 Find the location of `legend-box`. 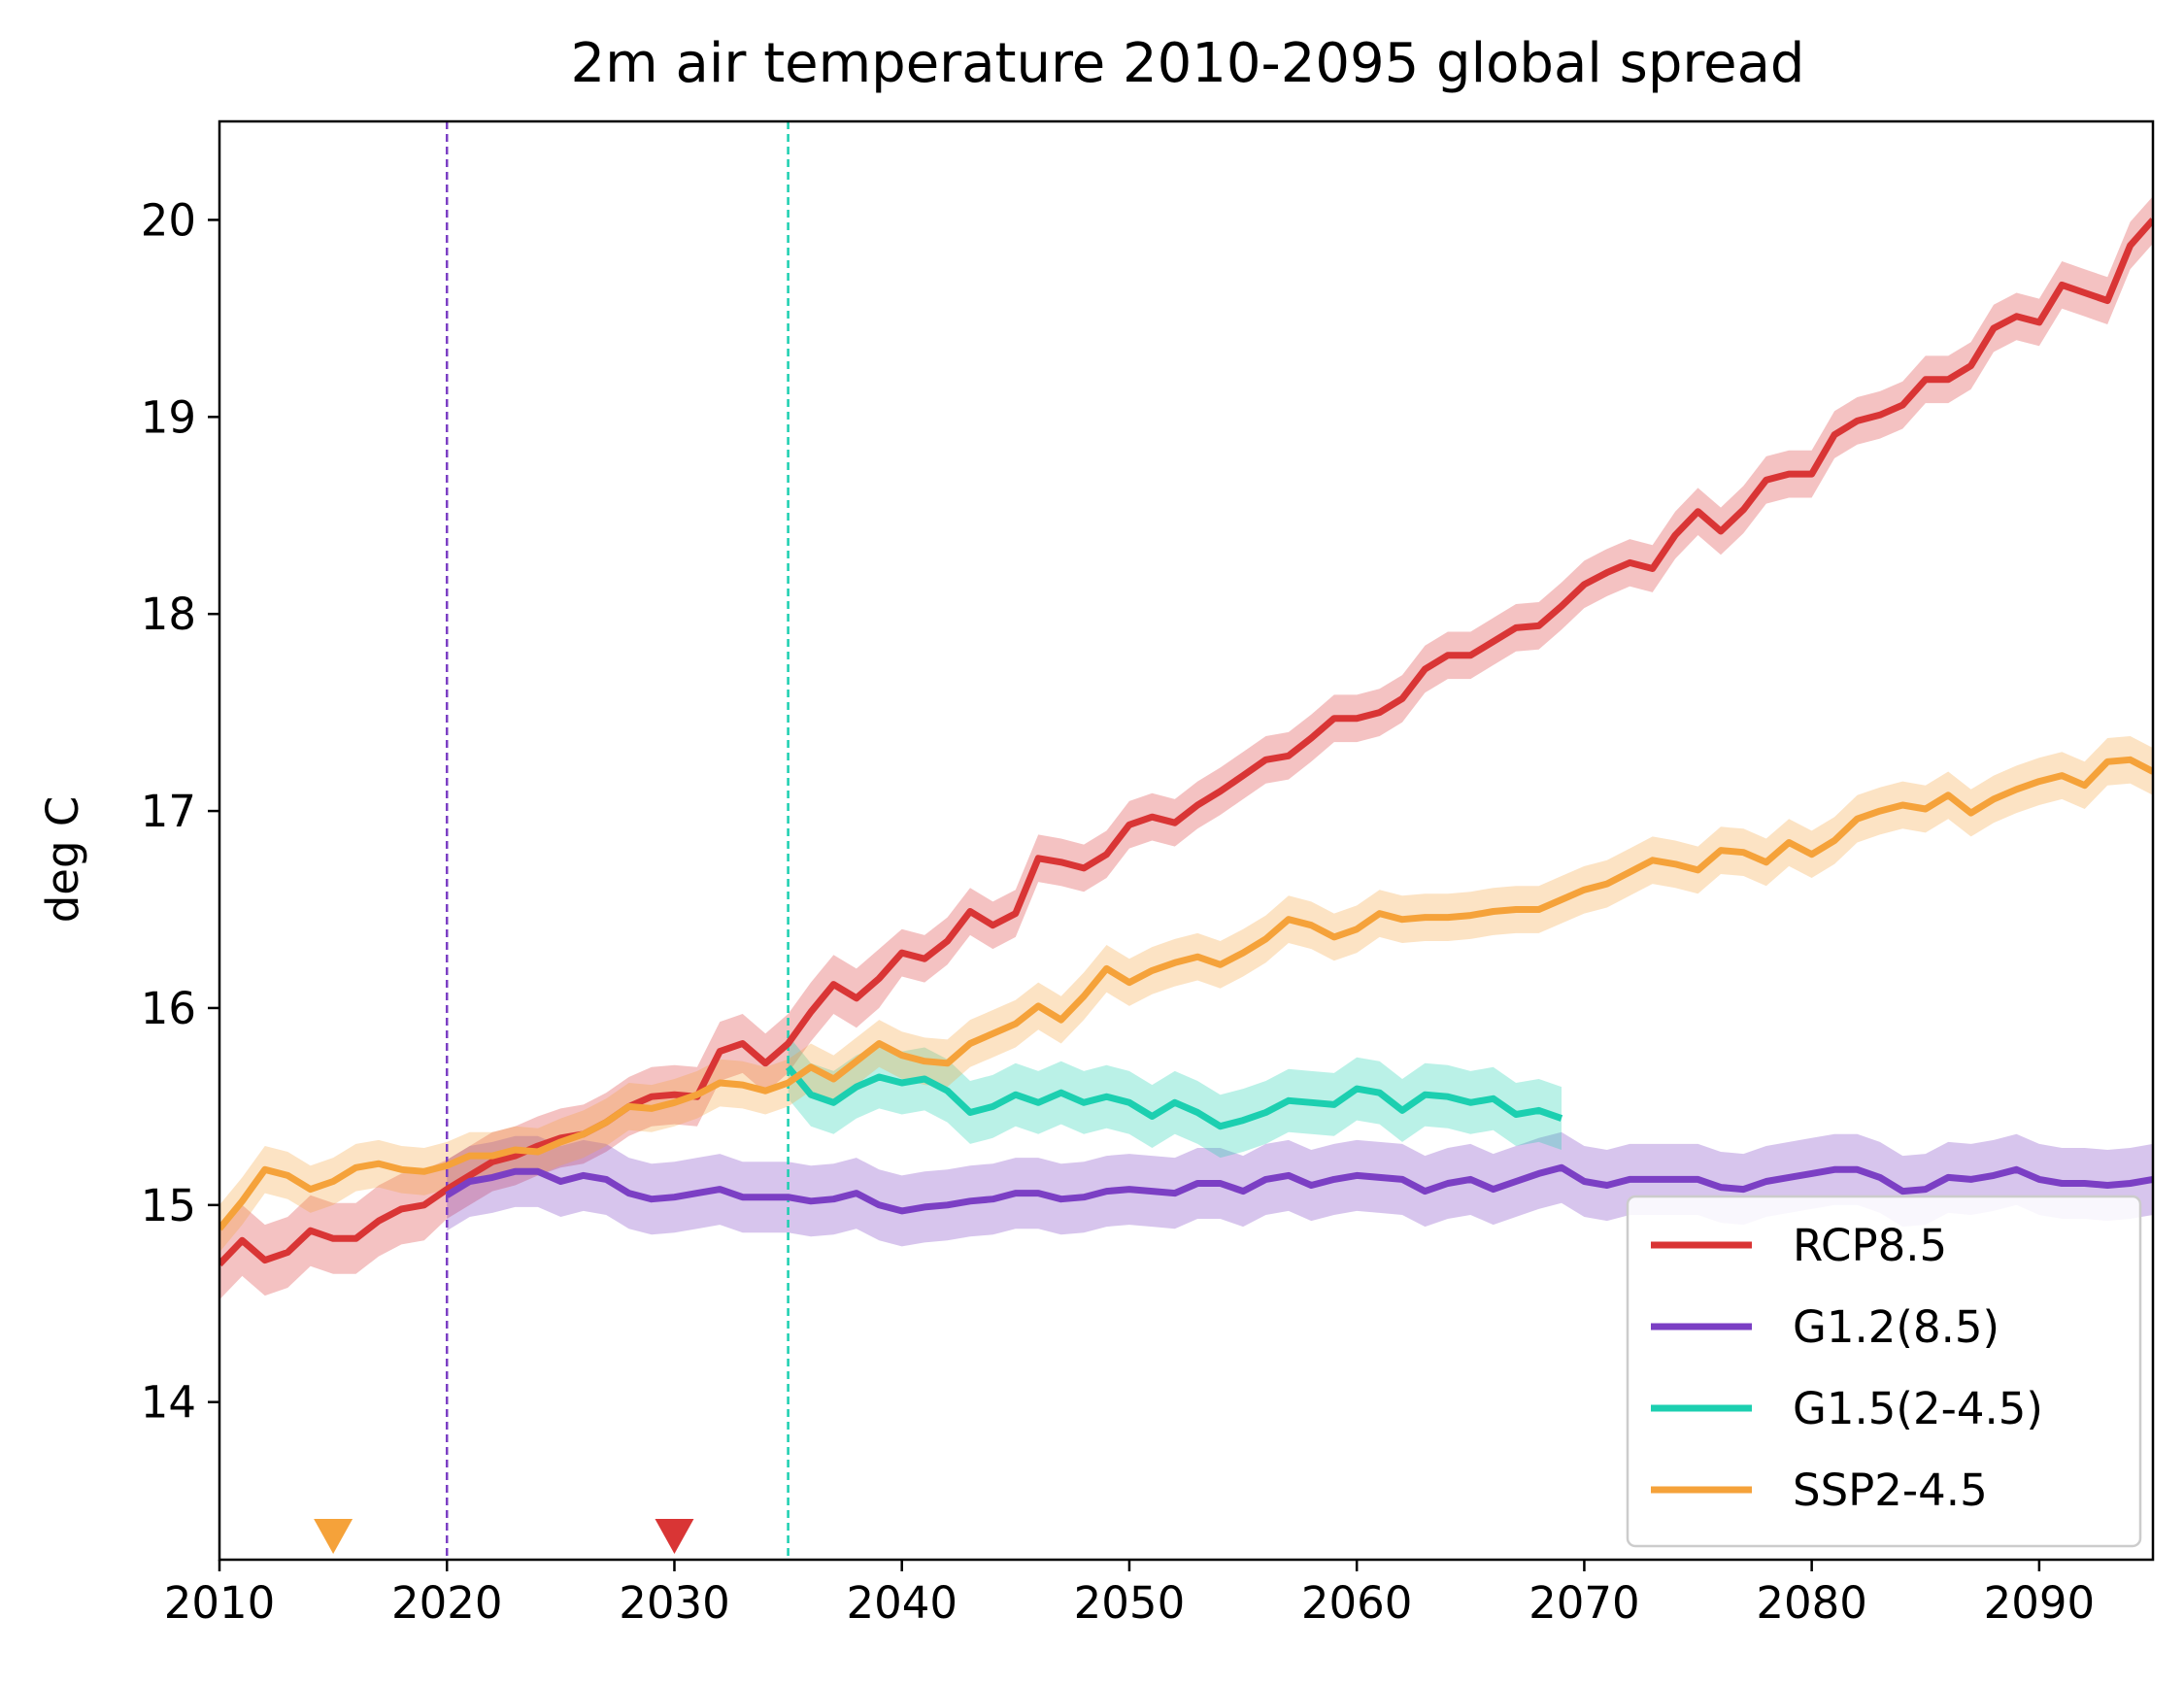

legend-box is located at coordinates (1884, 1371).